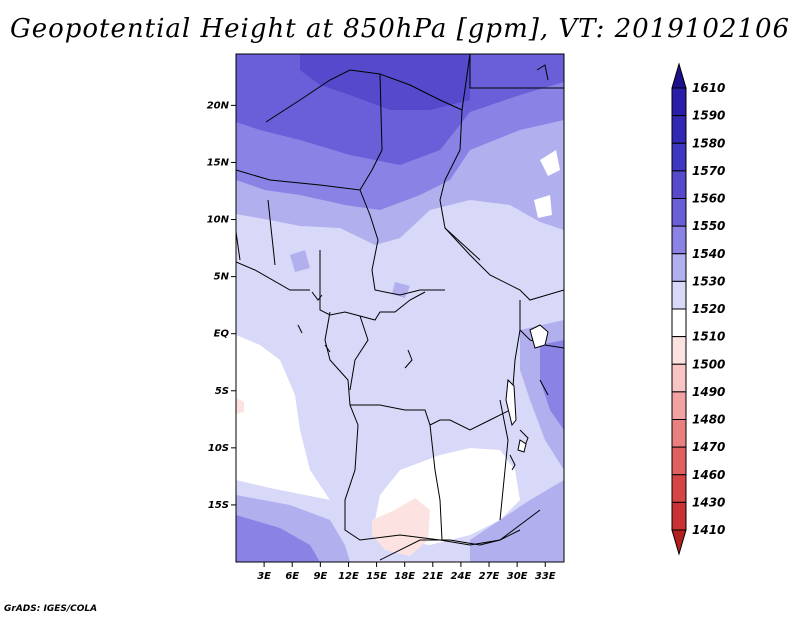 The width and height of the screenshot is (800, 622). What do you see at coordinates (708, 337) in the screenshot?
I see `colorbar-label: 1510` at bounding box center [708, 337].